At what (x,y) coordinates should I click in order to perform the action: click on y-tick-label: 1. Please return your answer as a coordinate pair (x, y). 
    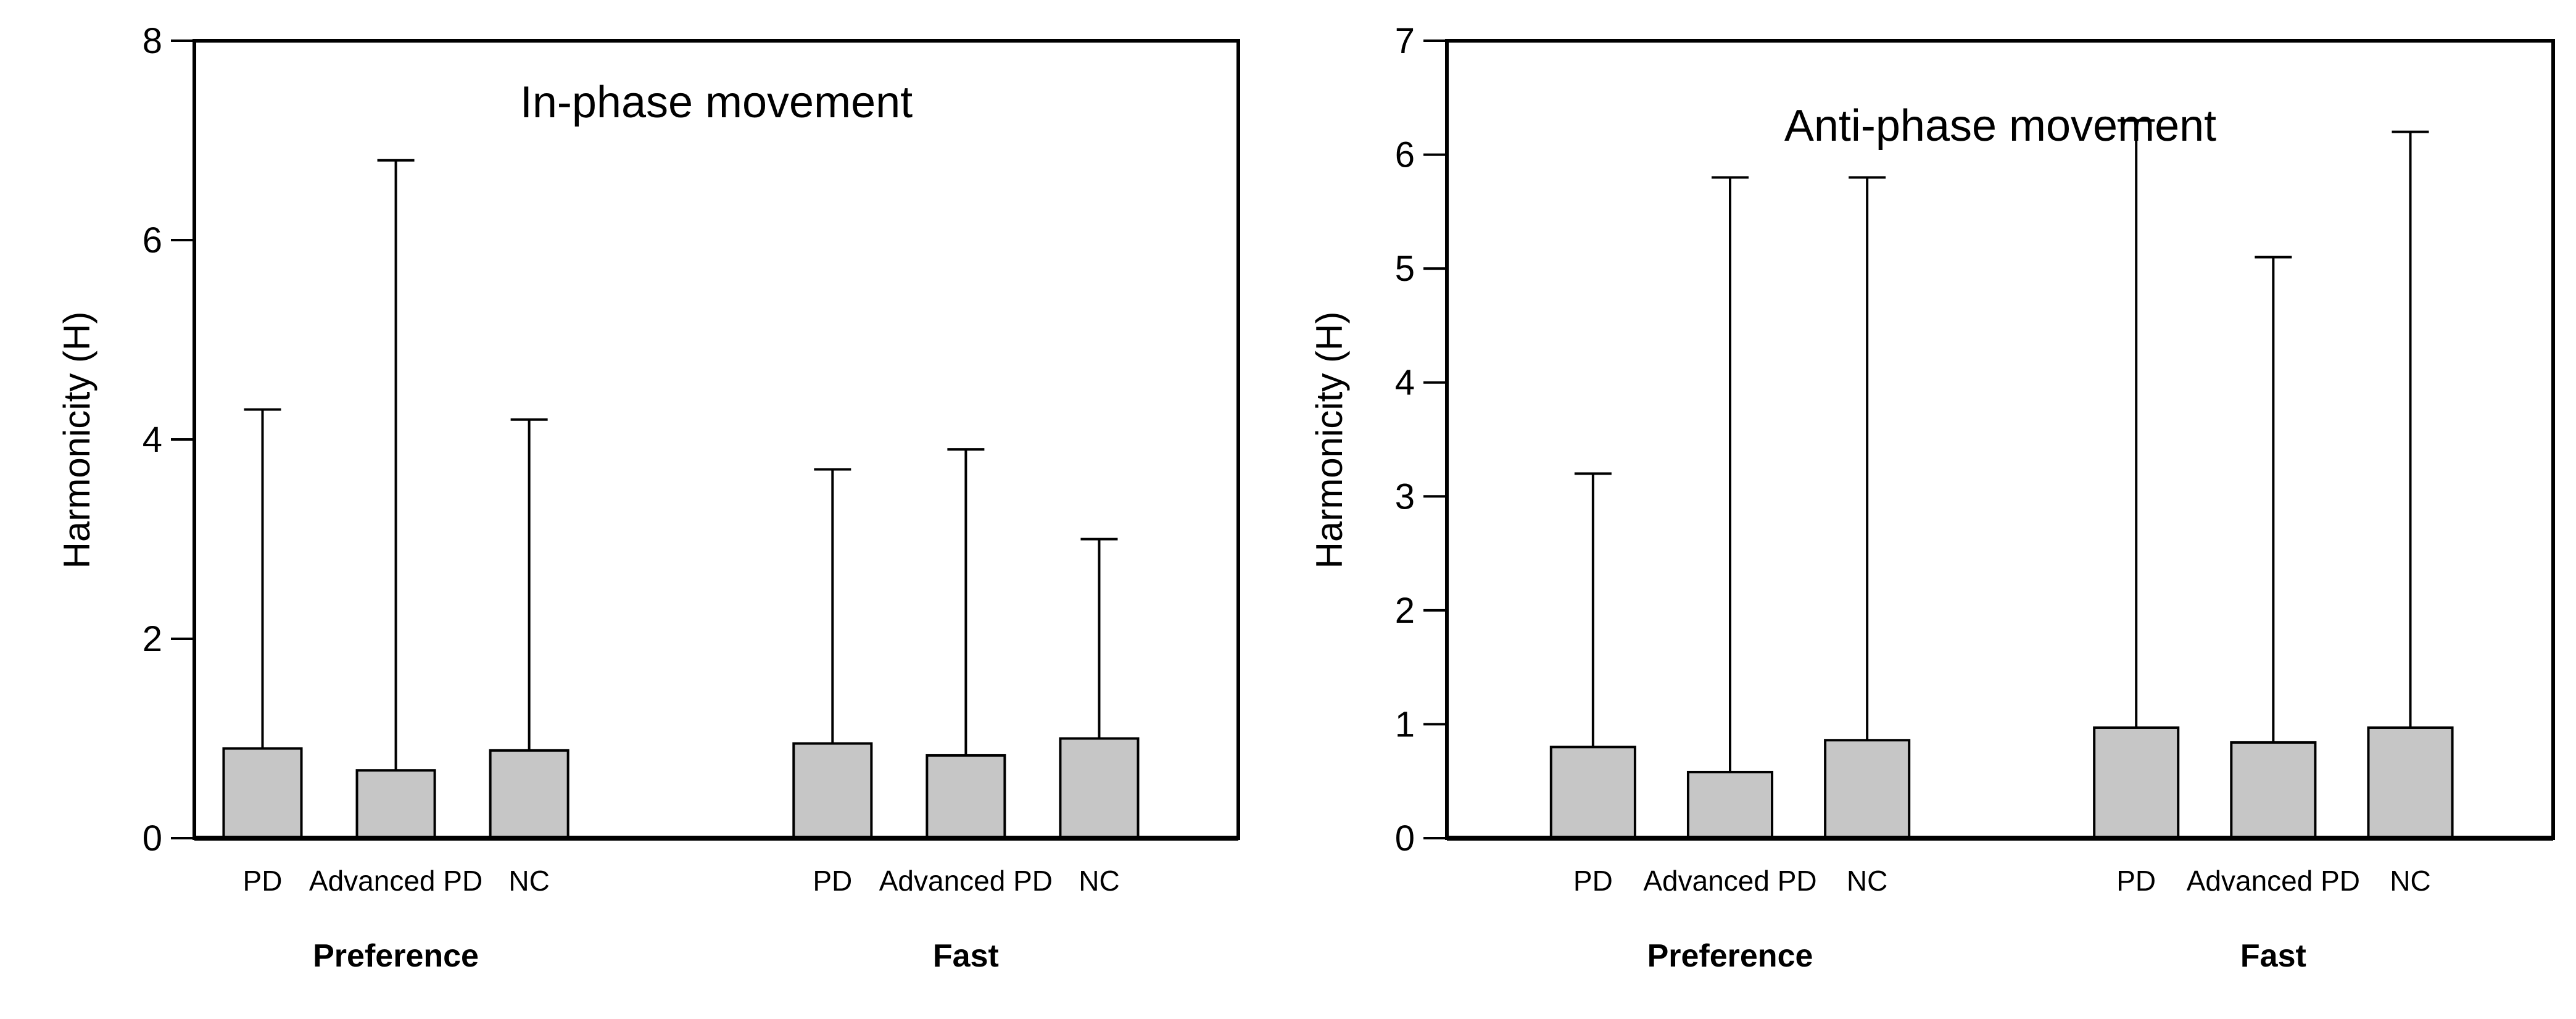
    Looking at the image, I should click on (1405, 724).